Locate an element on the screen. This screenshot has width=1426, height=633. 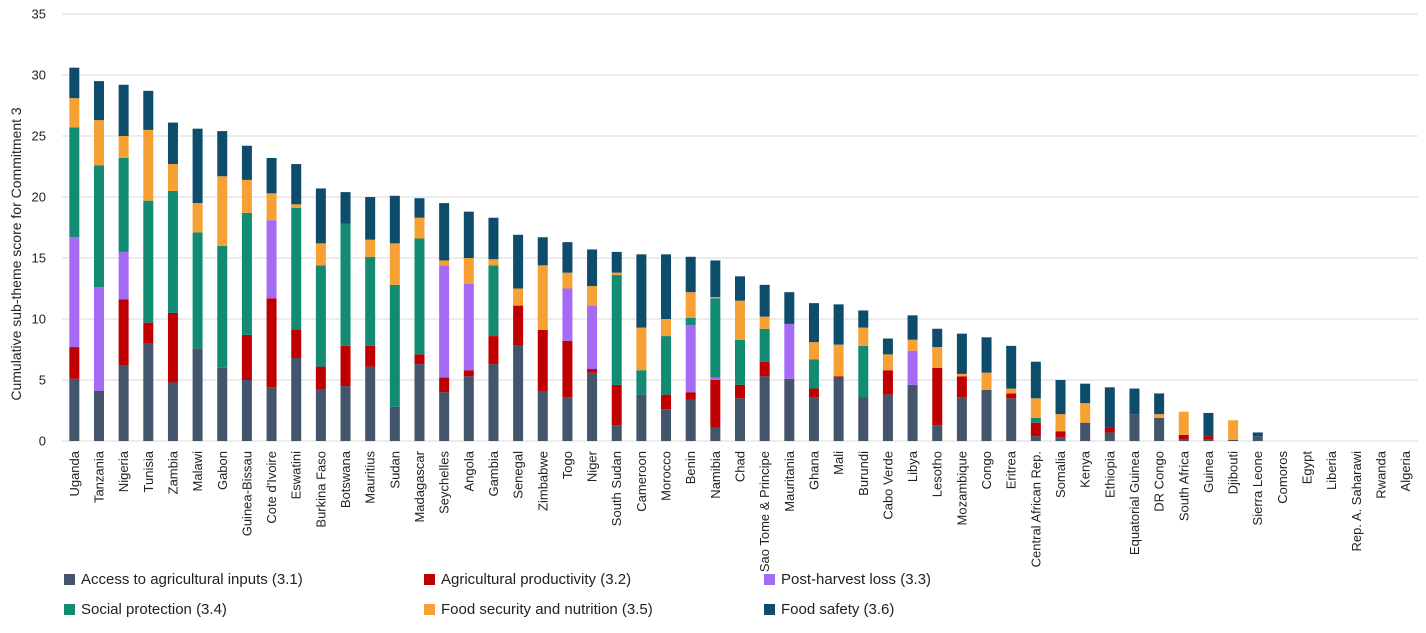
x-category-label: Zambia is located at coordinates (172, 472).